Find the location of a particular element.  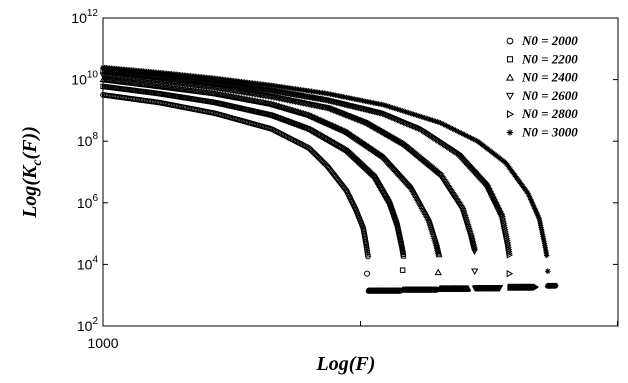

y-tick-label-exponent: 4 is located at coordinates (95, 259).